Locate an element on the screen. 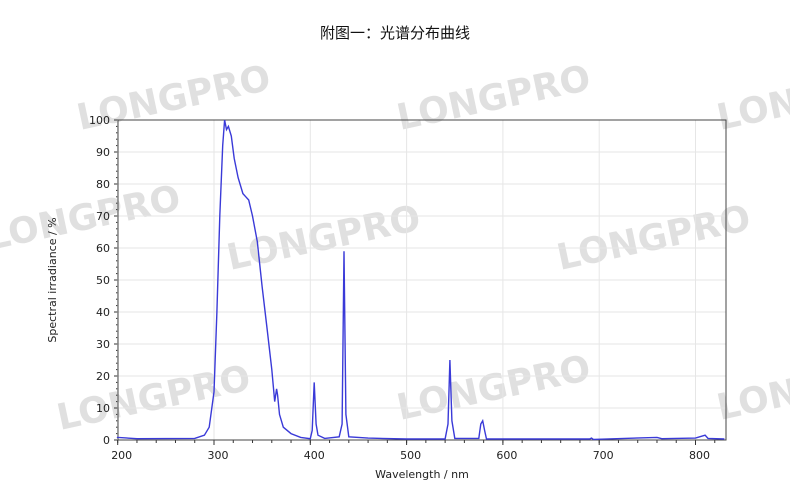  y-tick-label: 20 is located at coordinates (103, 376).